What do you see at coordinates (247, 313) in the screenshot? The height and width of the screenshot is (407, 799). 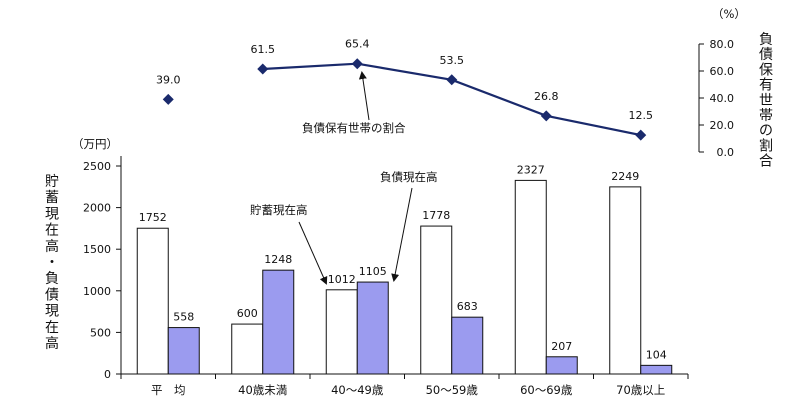 I see `savings-value-label: 600` at bounding box center [247, 313].